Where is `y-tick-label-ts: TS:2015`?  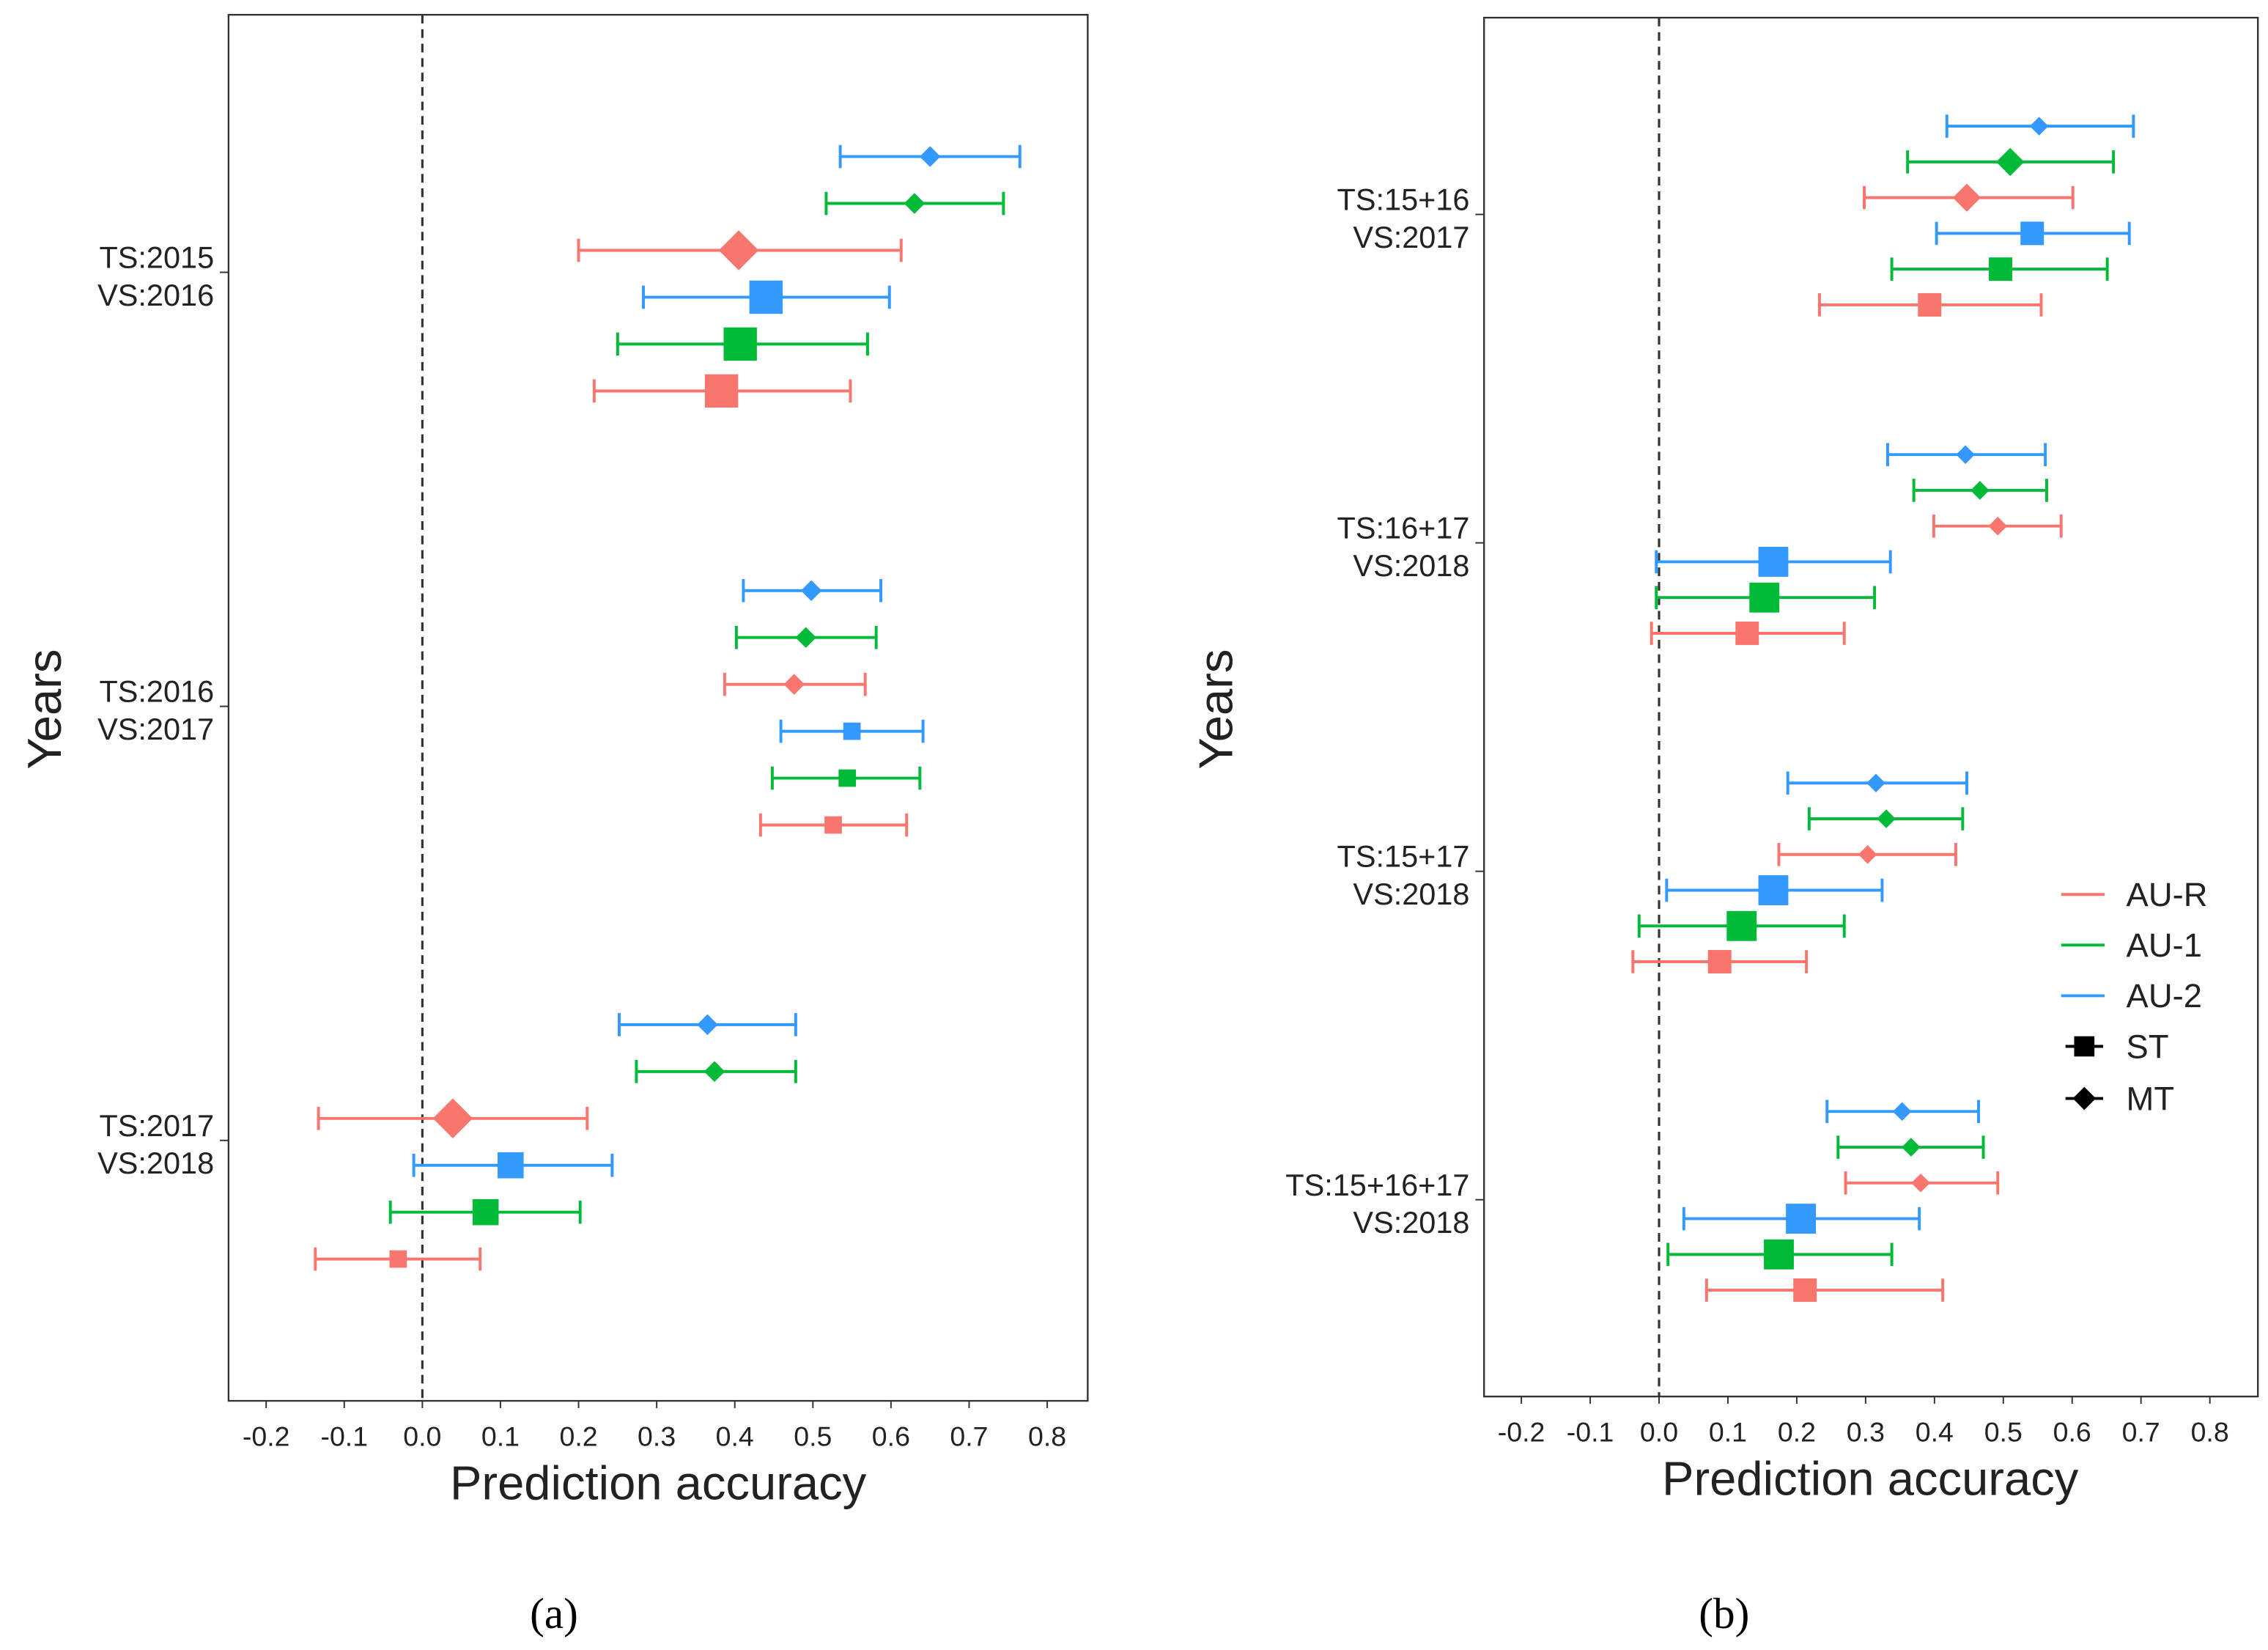 y-tick-label-ts: TS:2015 is located at coordinates (156, 257).